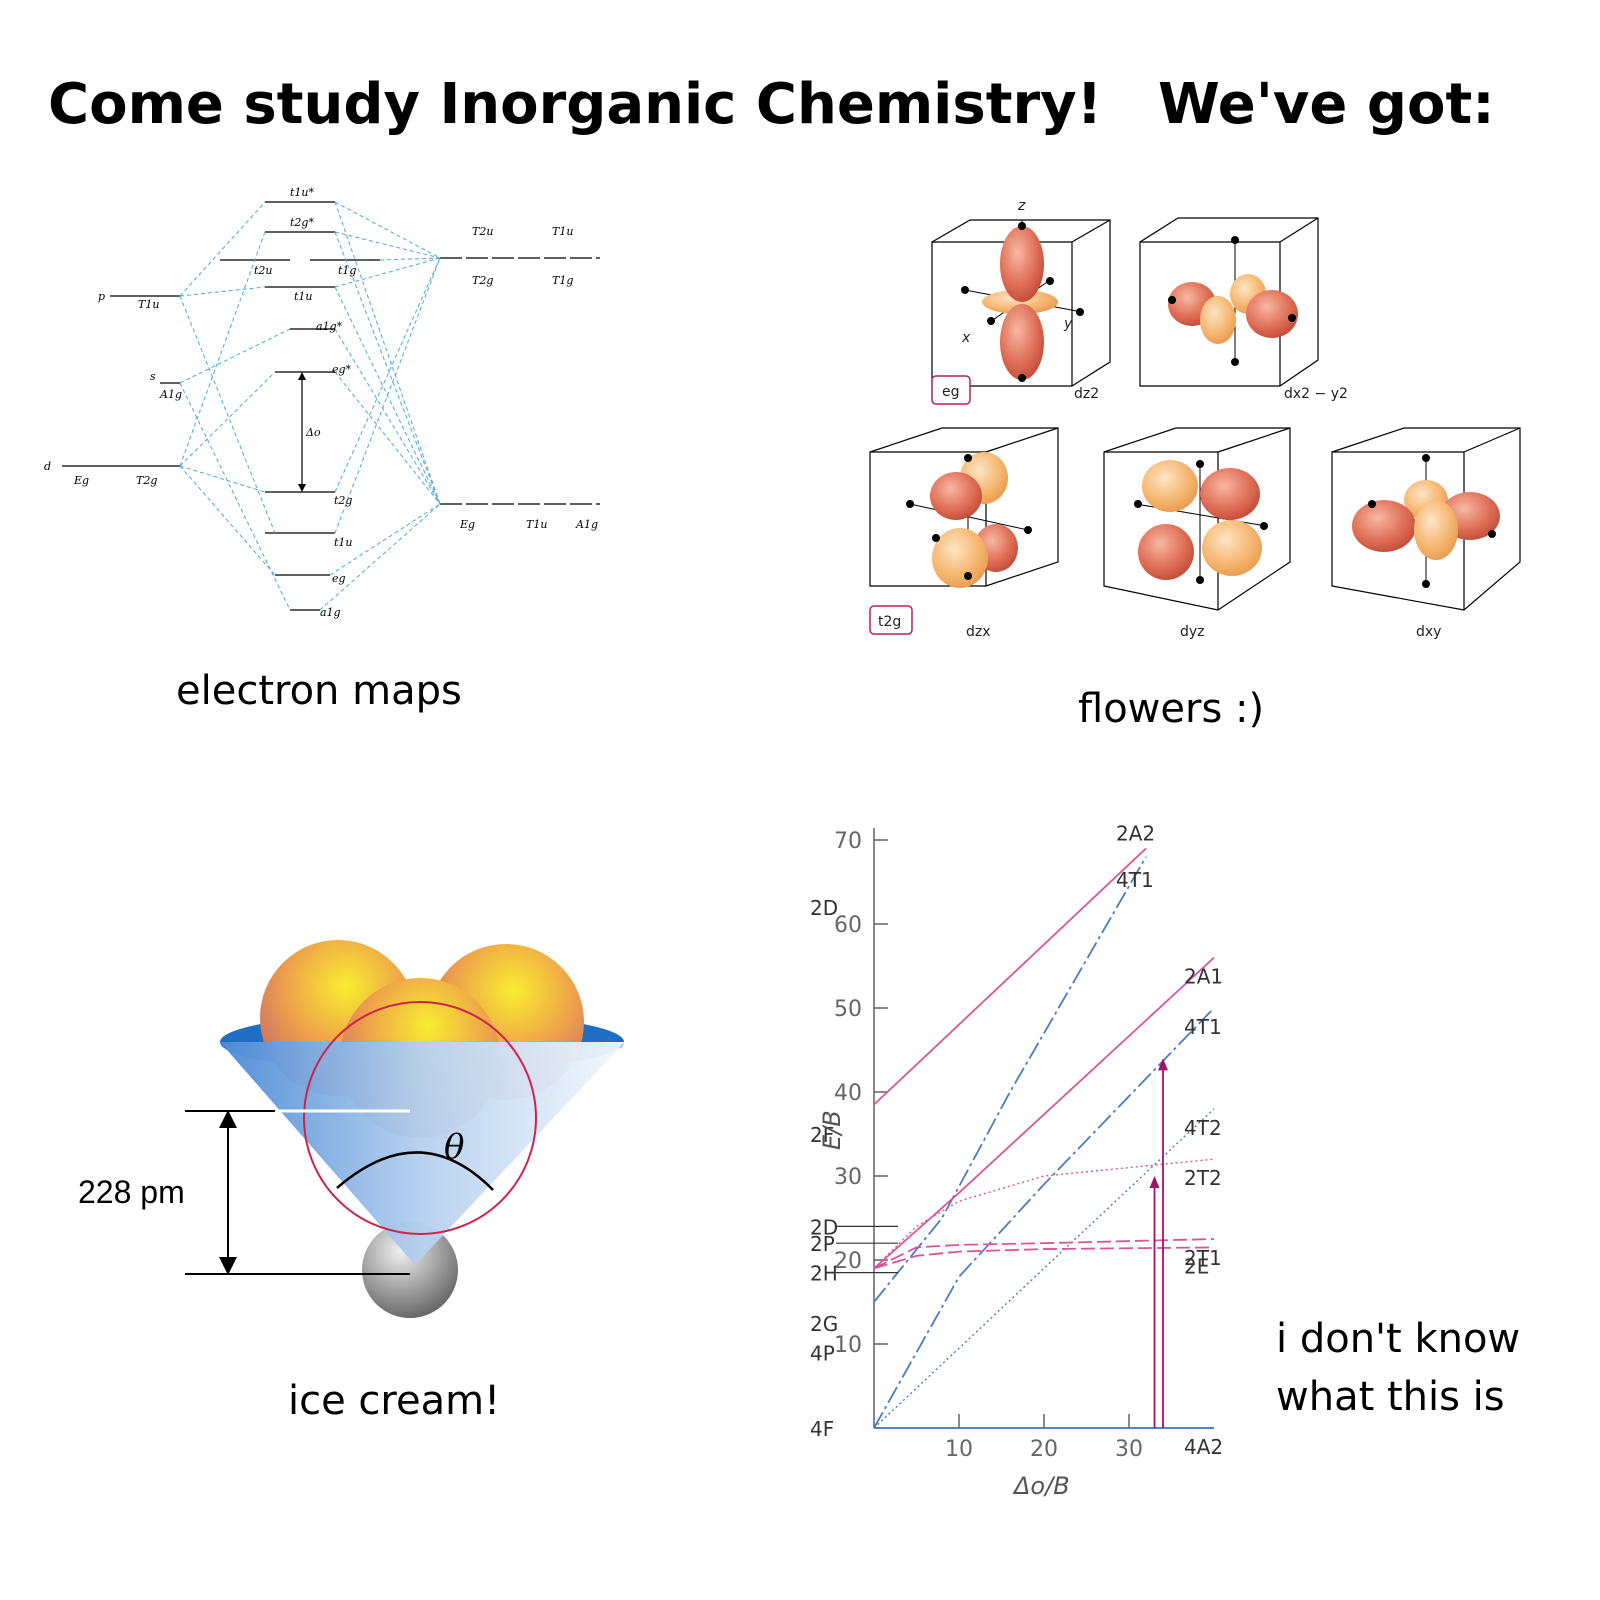 Image resolution: width=1600 pixels, height=1600 pixels. What do you see at coordinates (1398, 1339) in the screenshot?
I see `caption-unknown-line1: i don't know` at bounding box center [1398, 1339].